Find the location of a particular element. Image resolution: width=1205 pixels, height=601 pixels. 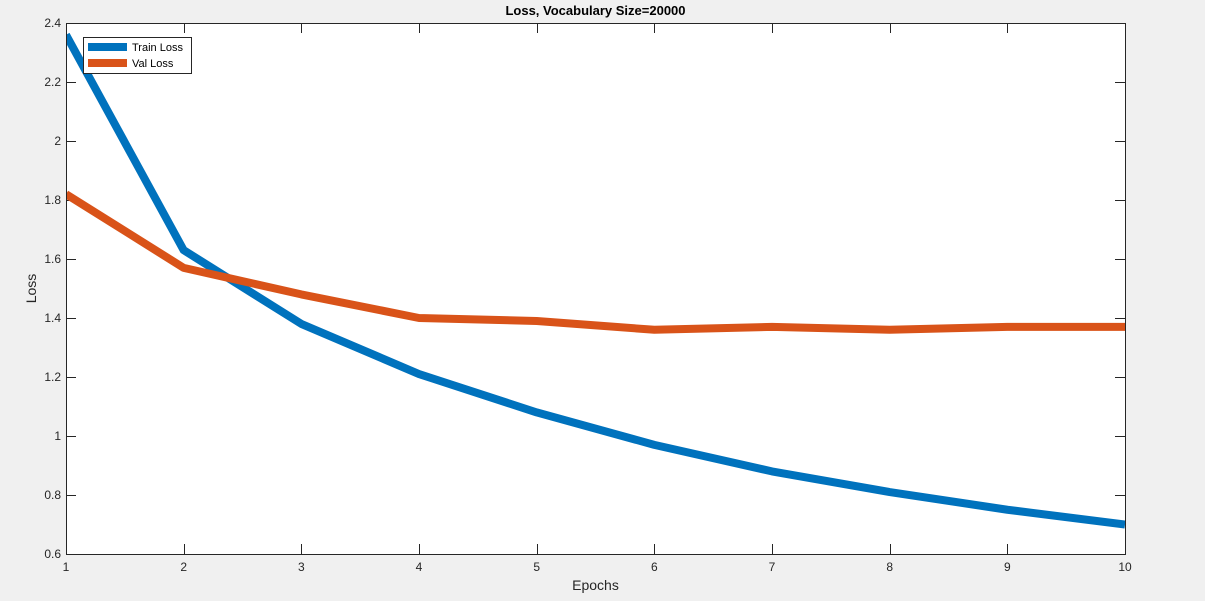

y-tick-labels: 0.6 0.8 1 1.2 1.4 1.6 1.8 2 2.2 2.4 is located at coordinates (52, 288).